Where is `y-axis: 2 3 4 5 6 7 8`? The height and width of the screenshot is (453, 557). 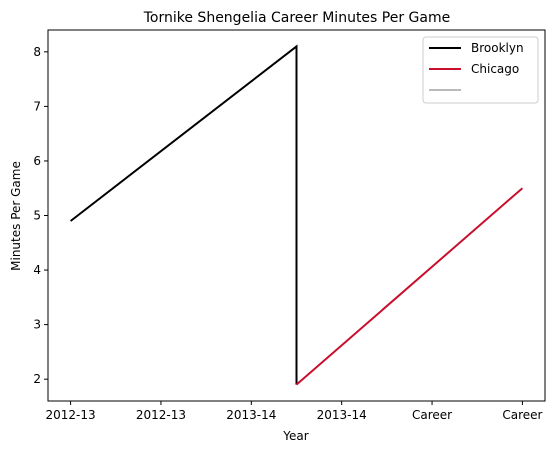
y-axis: 2 3 4 5 6 7 8 is located at coordinates (40, 215).